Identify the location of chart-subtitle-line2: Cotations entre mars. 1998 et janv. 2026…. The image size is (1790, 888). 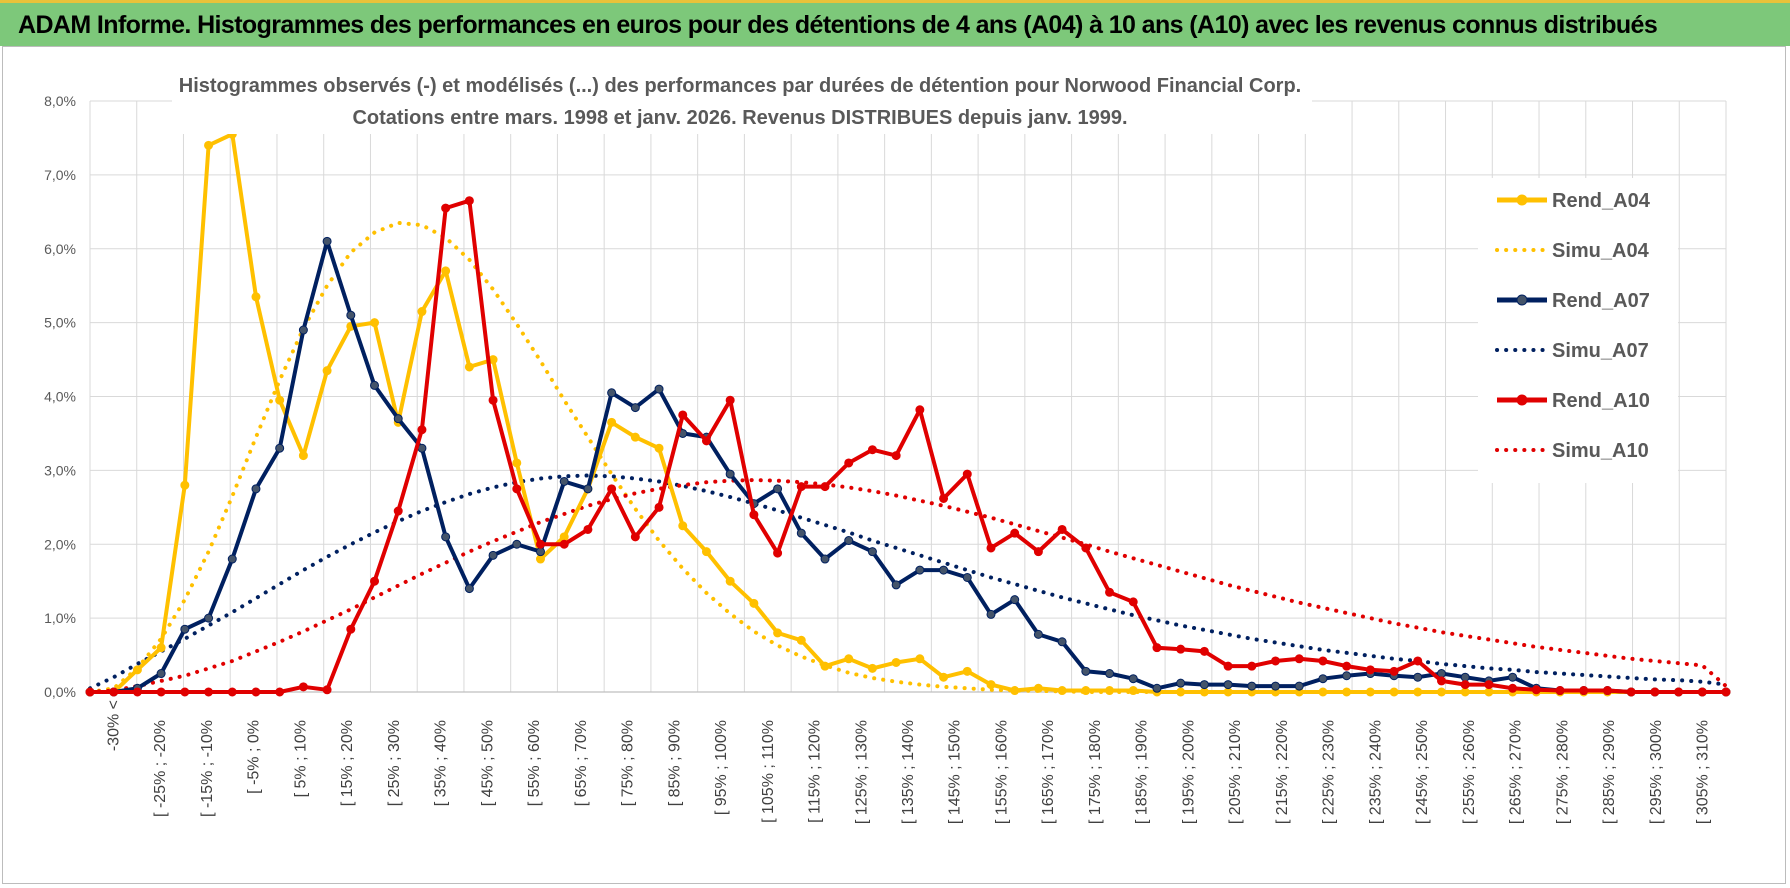
(739, 118).